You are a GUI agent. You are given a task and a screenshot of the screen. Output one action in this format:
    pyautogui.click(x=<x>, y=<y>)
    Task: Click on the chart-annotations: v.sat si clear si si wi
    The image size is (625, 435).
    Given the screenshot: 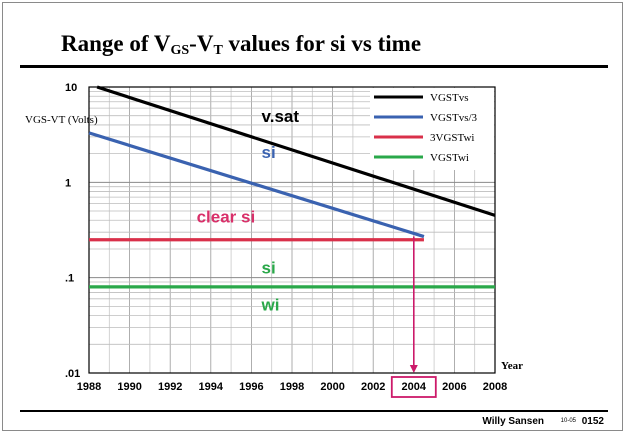 What is the action you would take?
    pyautogui.click(x=248, y=211)
    